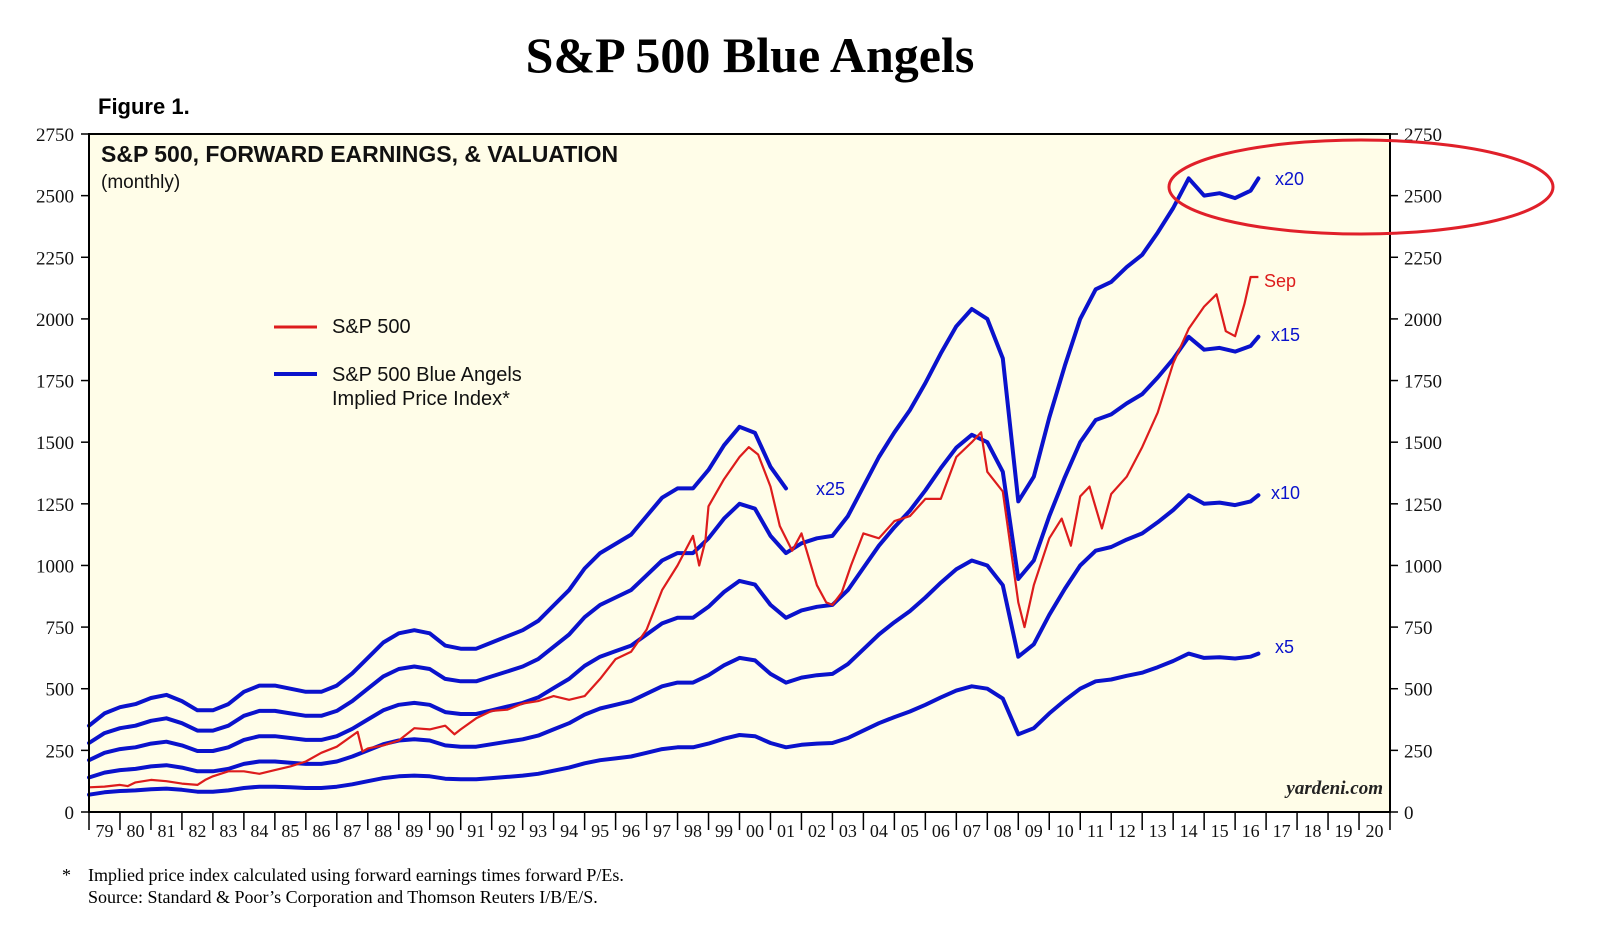 The image size is (1613, 928). I want to click on chart-title: S&P 500, FORWARD EARNINGS, & VALUATION, so click(359, 154).